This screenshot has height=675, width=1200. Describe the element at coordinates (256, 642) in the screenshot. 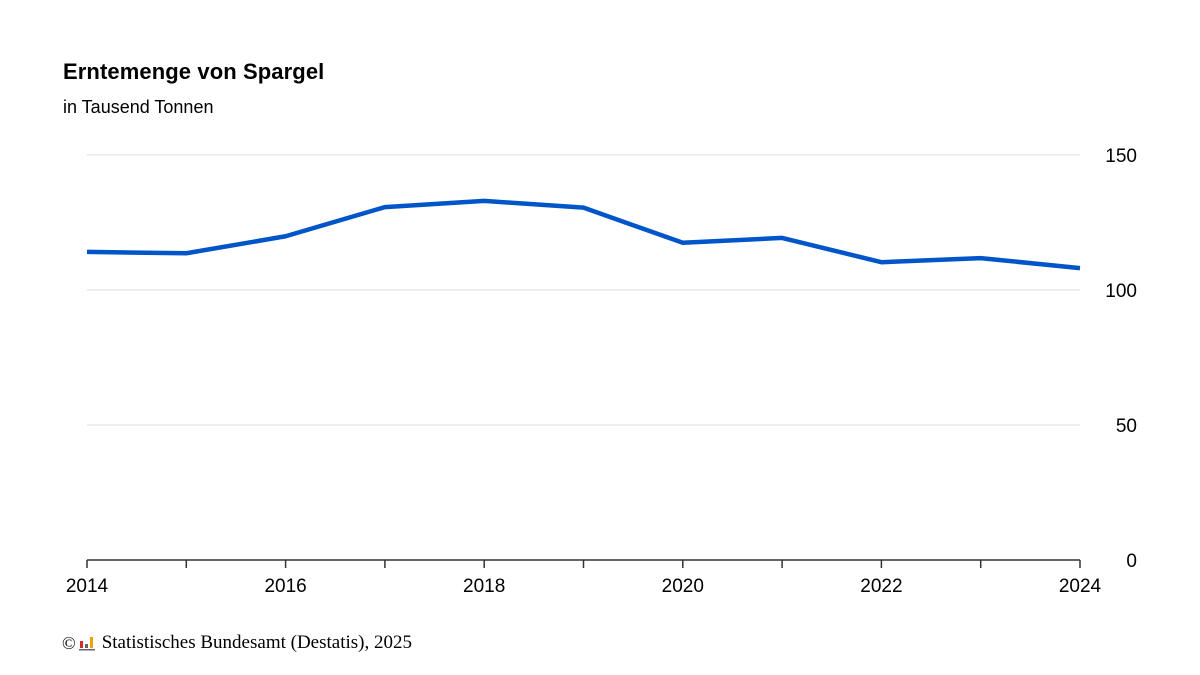

I see `source-text: Statistisches Bundesamt (Destatis), 2025` at that location.